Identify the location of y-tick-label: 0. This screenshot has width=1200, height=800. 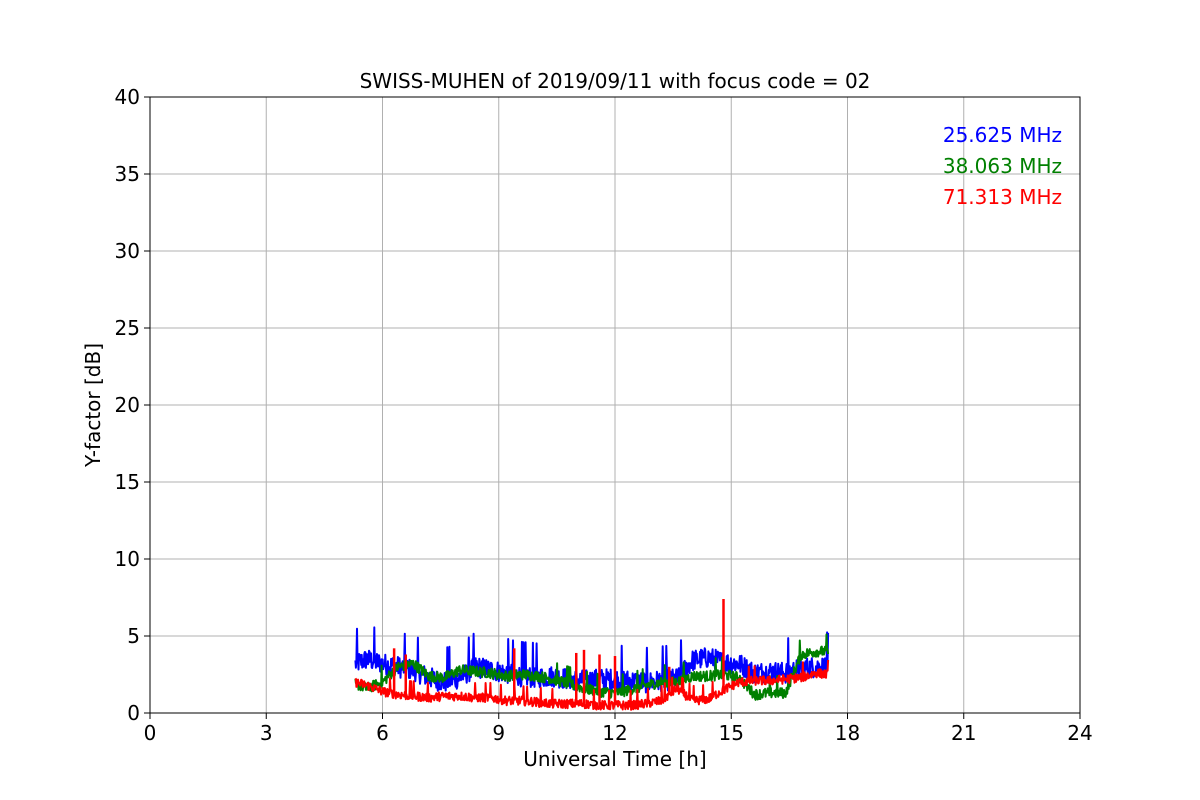
(133, 713).